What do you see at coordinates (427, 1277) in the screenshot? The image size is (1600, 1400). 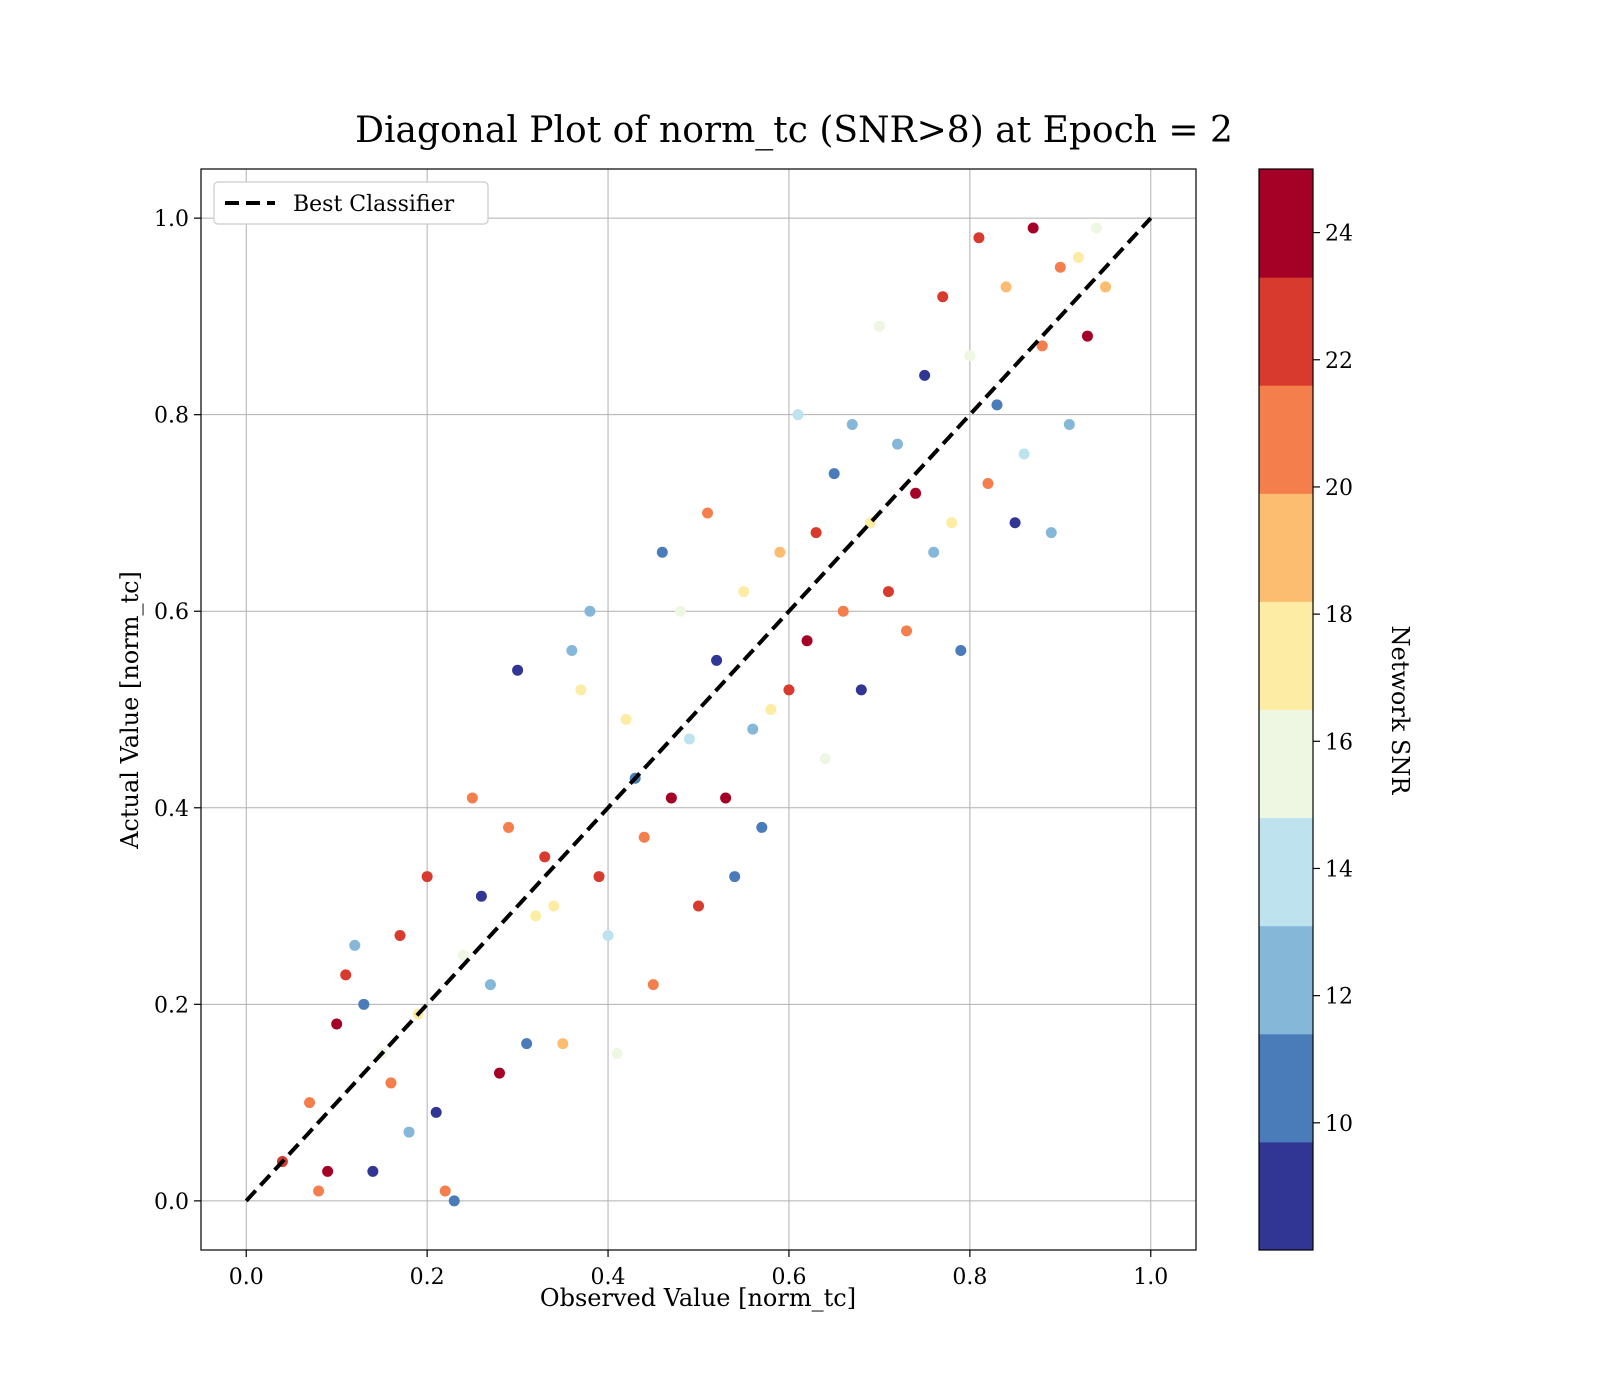 I see `x-tick-label: 0.2` at bounding box center [427, 1277].